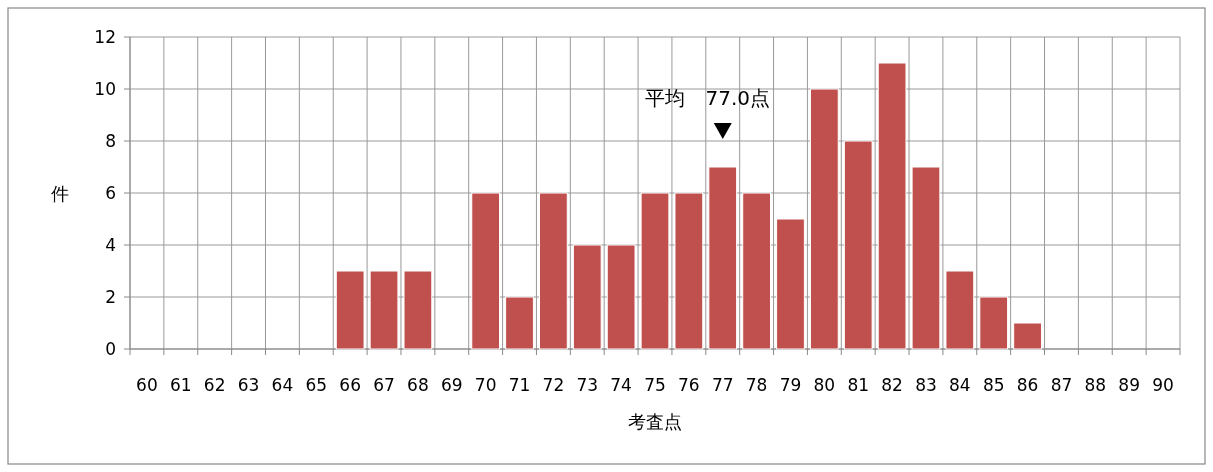 Image resolution: width=1213 pixels, height=472 pixels. What do you see at coordinates (1129, 385) in the screenshot?
I see `x-tick-label: 89` at bounding box center [1129, 385].